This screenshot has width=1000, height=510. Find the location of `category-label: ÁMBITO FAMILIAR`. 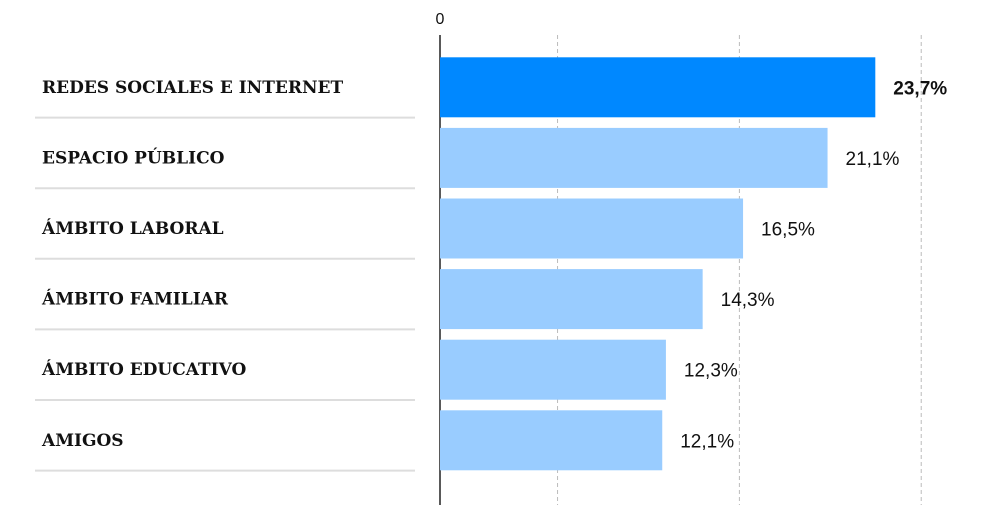

category-label: ÁMBITO FAMILIAR is located at coordinates (135, 299).